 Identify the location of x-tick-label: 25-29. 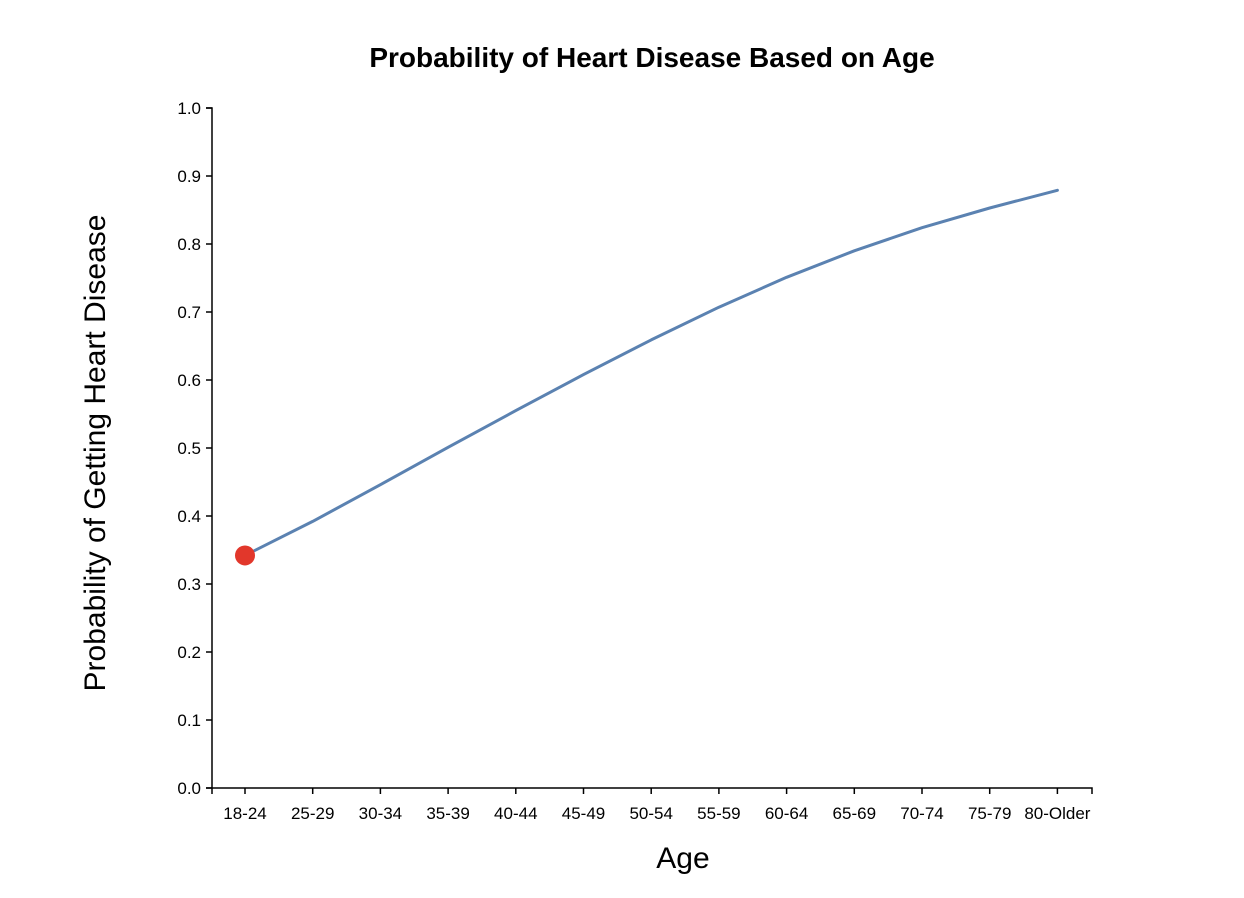
(312, 813).